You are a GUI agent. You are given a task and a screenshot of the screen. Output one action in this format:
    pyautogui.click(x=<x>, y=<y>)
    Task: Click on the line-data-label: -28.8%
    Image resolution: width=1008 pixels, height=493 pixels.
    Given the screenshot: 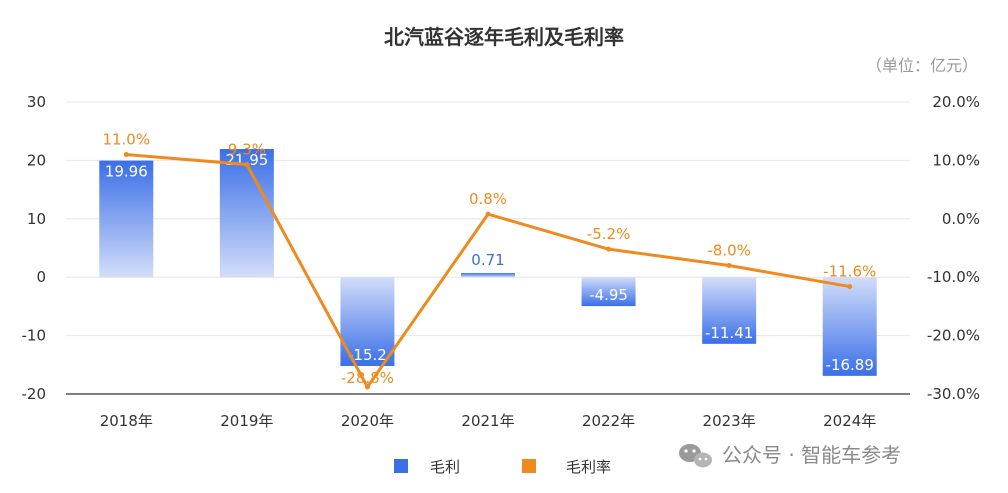 What is the action you would take?
    pyautogui.click(x=367, y=378)
    